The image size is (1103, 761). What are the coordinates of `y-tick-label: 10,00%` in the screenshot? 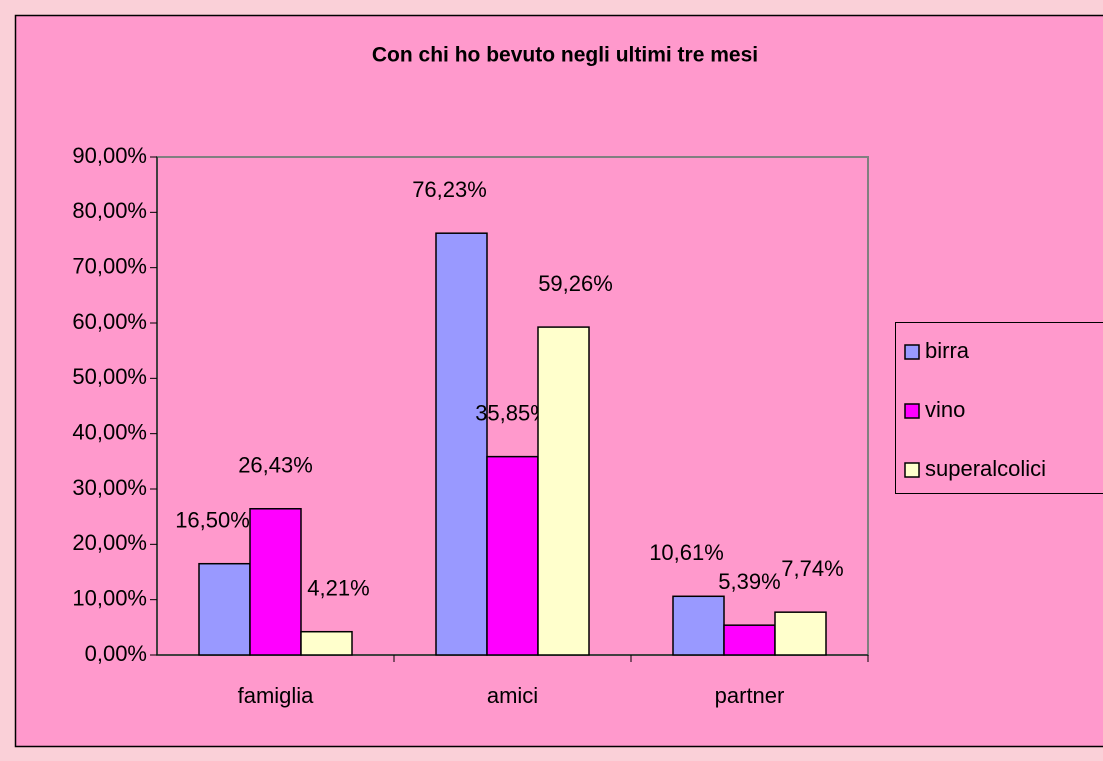 It's located at (109, 597).